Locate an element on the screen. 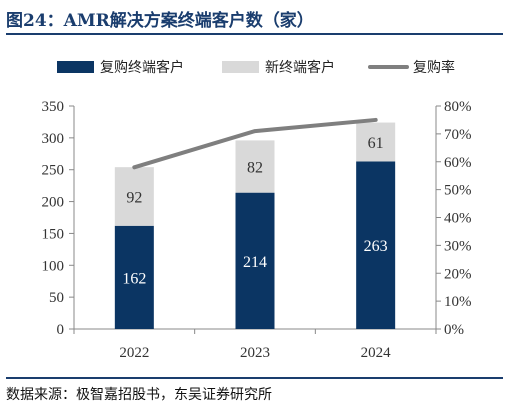 The height and width of the screenshot is (413, 509). data-label-repeat: 214 is located at coordinates (255, 262).